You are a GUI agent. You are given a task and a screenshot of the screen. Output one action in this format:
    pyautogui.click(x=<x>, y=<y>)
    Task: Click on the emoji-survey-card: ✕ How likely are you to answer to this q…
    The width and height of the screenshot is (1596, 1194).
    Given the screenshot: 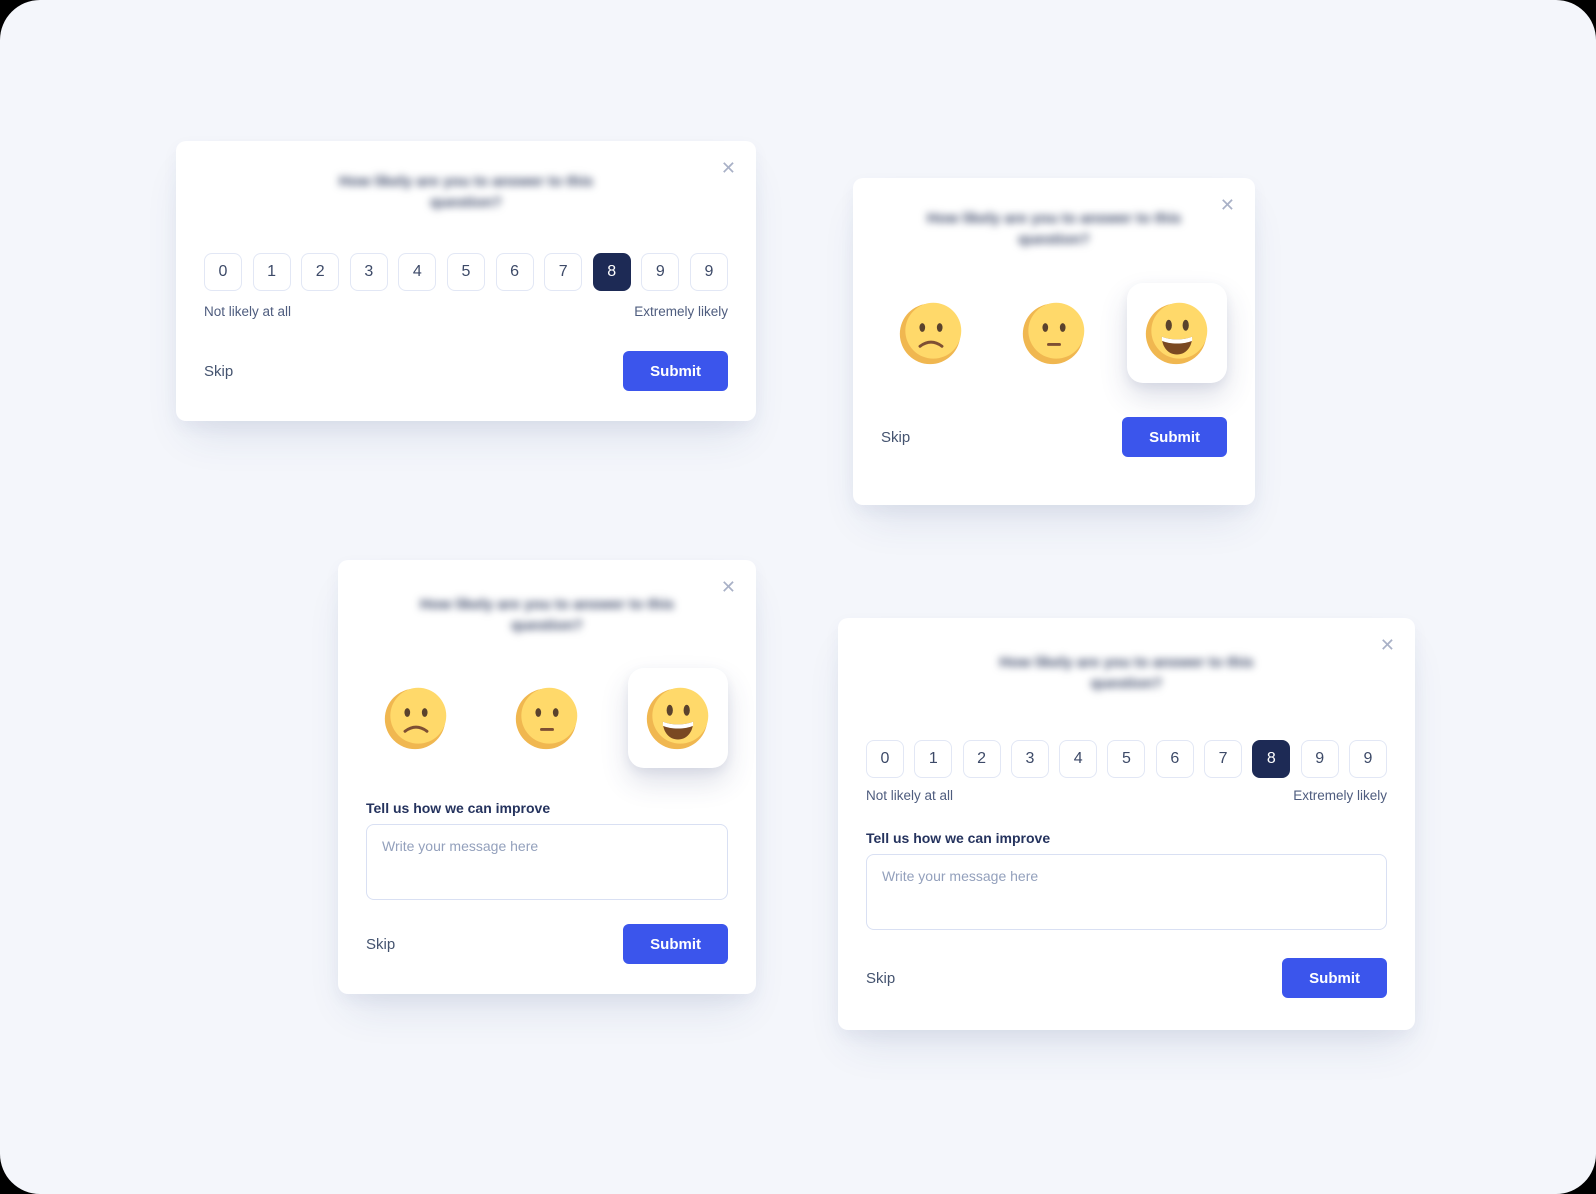 What is the action you would take?
    pyautogui.click(x=1054, y=341)
    